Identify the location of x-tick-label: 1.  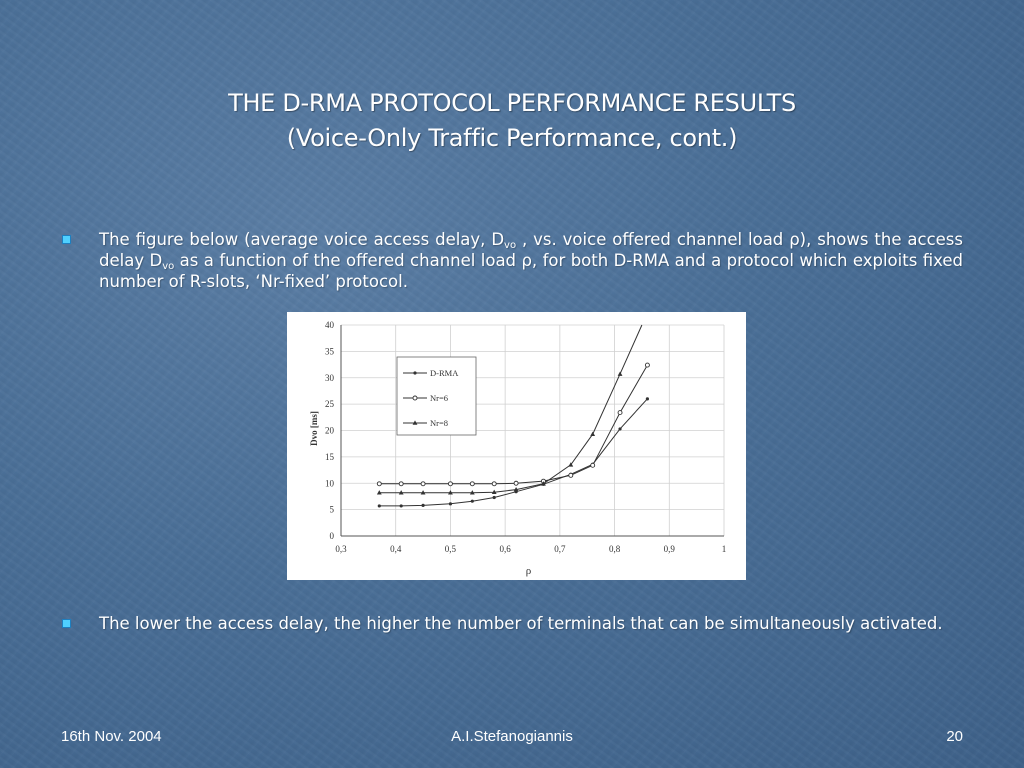
(724, 549).